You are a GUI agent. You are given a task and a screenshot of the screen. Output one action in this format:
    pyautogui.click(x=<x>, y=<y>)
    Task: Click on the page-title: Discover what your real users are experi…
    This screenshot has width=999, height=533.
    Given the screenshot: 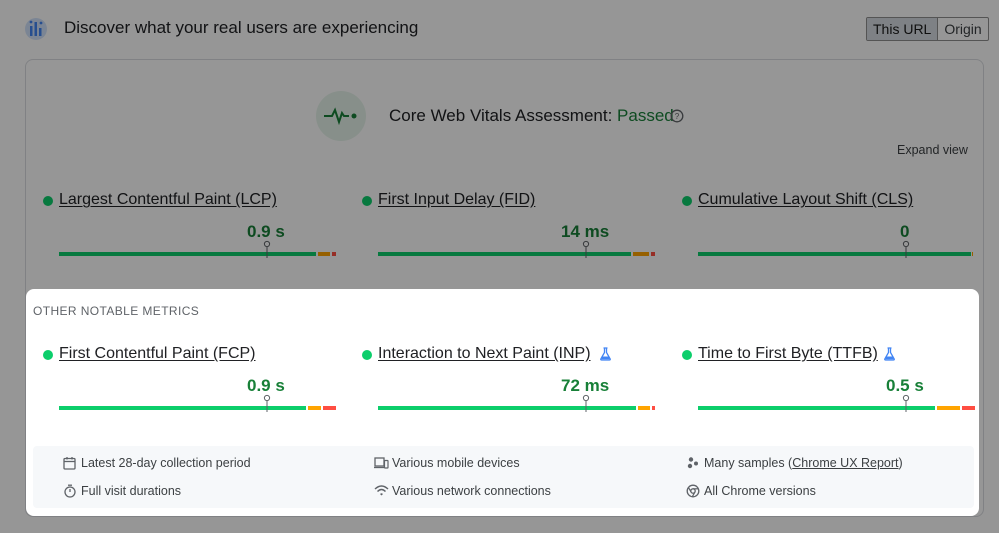 What is the action you would take?
    pyautogui.click(x=241, y=27)
    